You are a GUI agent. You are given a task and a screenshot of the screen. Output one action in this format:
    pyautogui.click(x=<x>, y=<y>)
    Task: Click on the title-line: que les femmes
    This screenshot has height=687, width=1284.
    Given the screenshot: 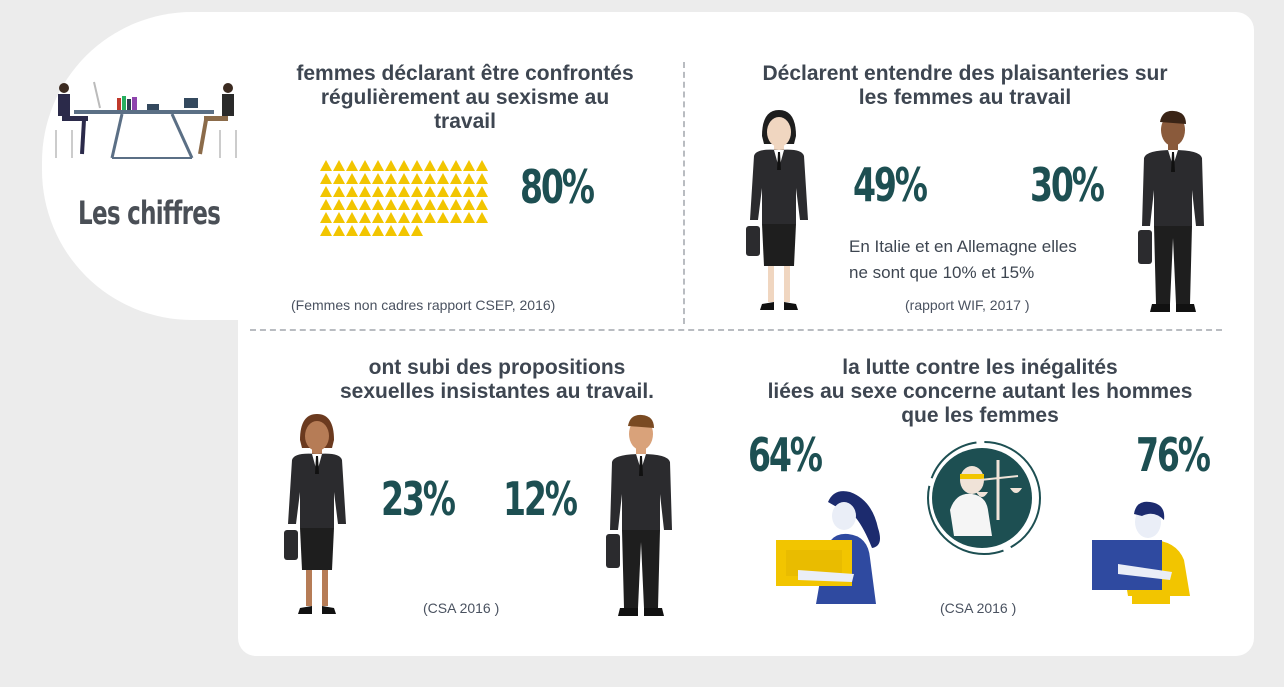 What is the action you would take?
    pyautogui.click(x=980, y=415)
    